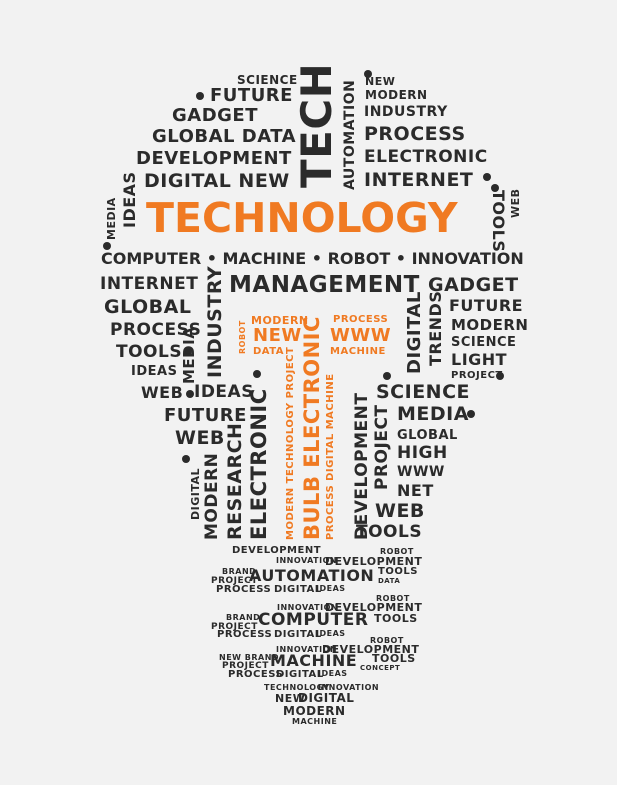 This screenshot has width=617, height=785. What do you see at coordinates (313, 620) in the screenshot?
I see `word: COMPUTER` at bounding box center [313, 620].